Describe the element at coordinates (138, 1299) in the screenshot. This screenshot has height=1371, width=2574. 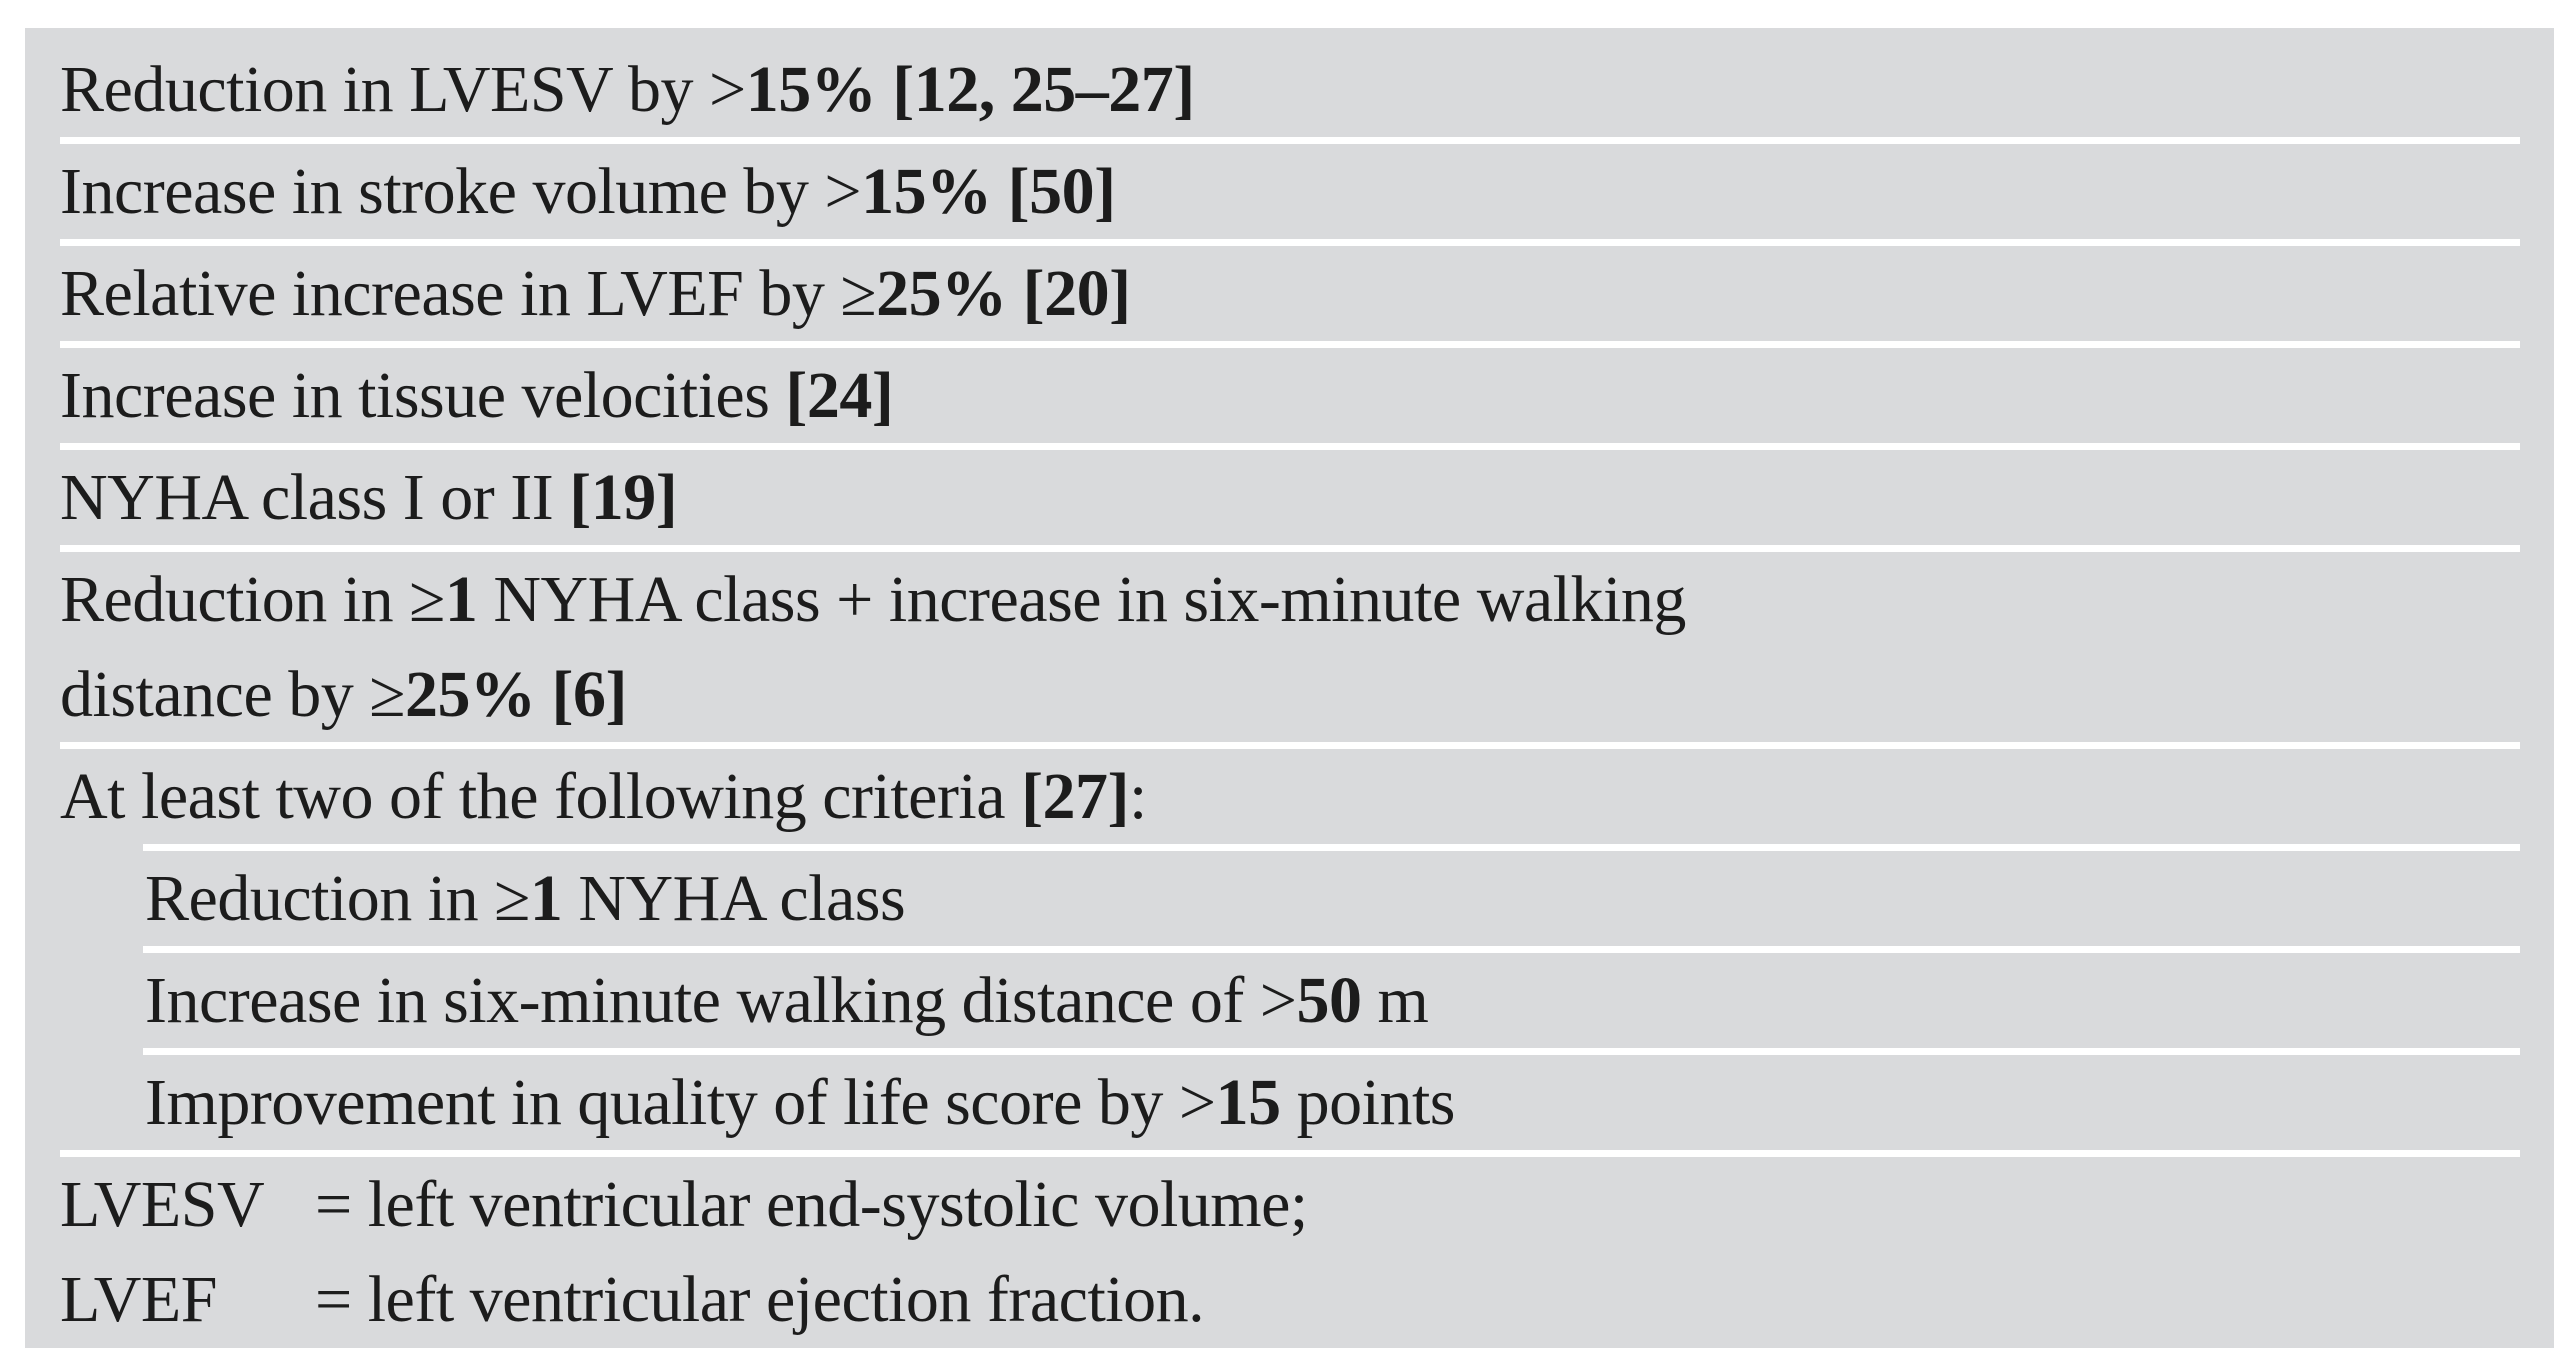
I see `footnote-abbr: LVEF` at that location.